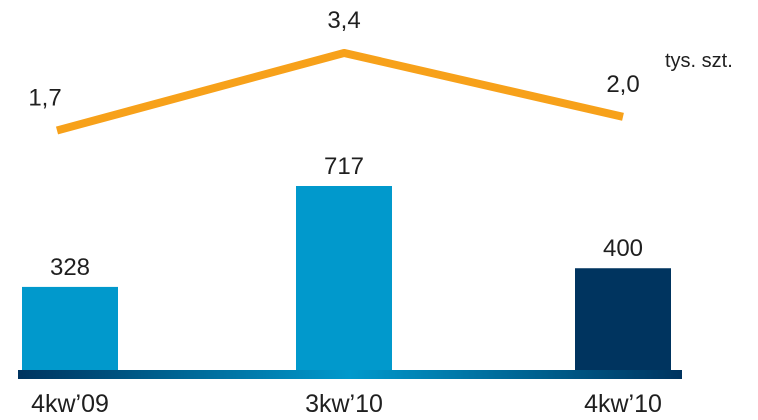 The image size is (758, 420). What do you see at coordinates (623, 320) in the screenshot?
I see `bar-4kw10` at bounding box center [623, 320].